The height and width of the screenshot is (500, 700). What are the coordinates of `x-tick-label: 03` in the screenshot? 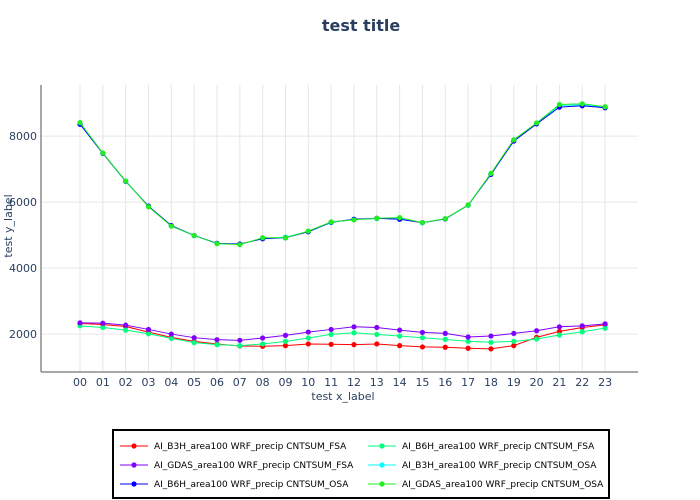 It's located at (148, 382).